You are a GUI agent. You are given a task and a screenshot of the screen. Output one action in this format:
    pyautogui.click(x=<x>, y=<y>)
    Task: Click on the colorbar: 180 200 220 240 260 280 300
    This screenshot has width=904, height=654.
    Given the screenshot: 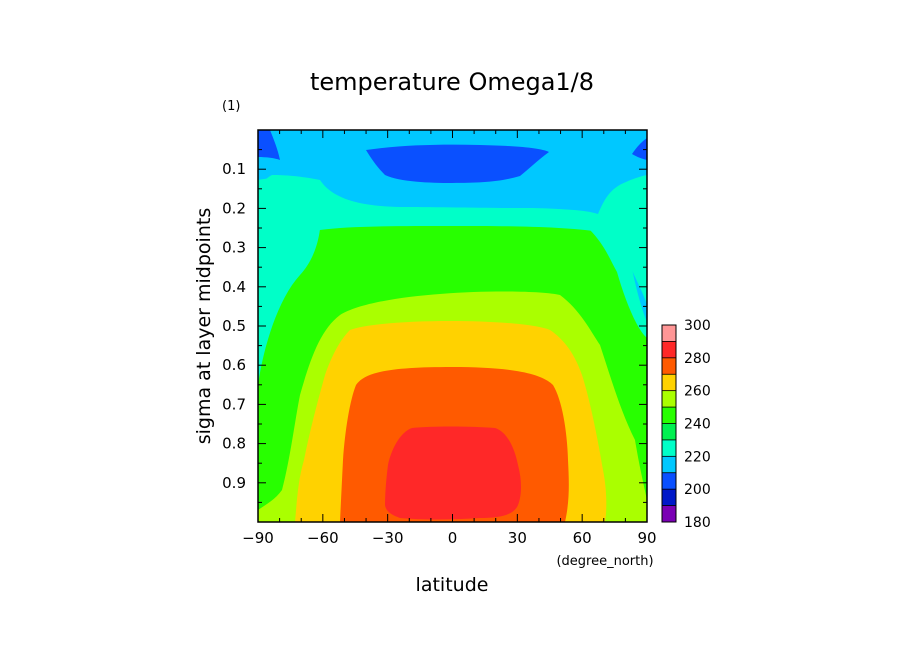 What is the action you would take?
    pyautogui.click(x=686, y=424)
    